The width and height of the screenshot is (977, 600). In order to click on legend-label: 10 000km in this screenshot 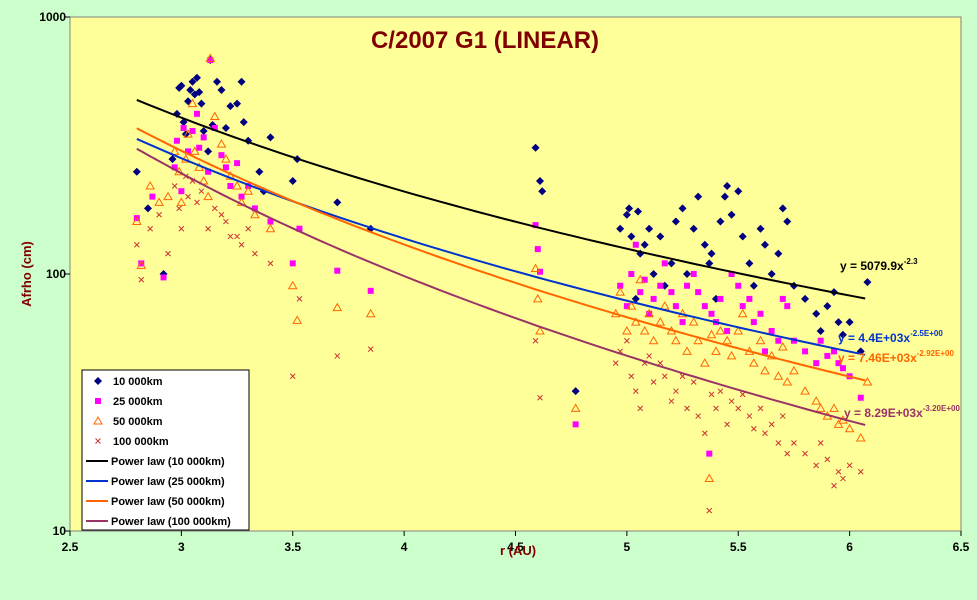, I will do `click(138, 382)`.